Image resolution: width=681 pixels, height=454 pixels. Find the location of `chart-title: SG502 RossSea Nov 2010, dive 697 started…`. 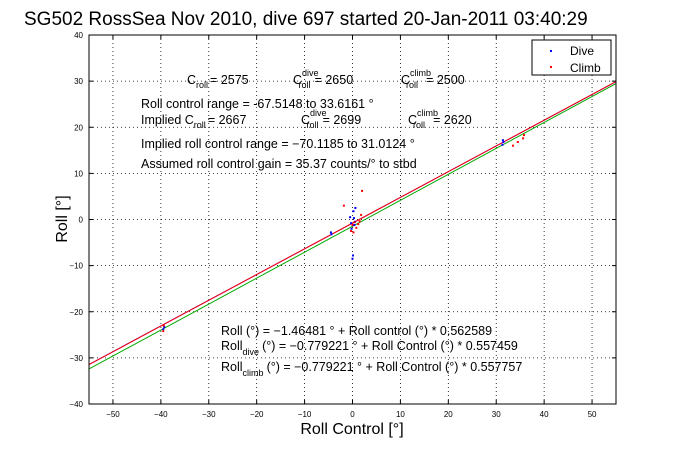

chart-title: SG502 RossSea Nov 2010, dive 697 started… is located at coordinates (306, 19).